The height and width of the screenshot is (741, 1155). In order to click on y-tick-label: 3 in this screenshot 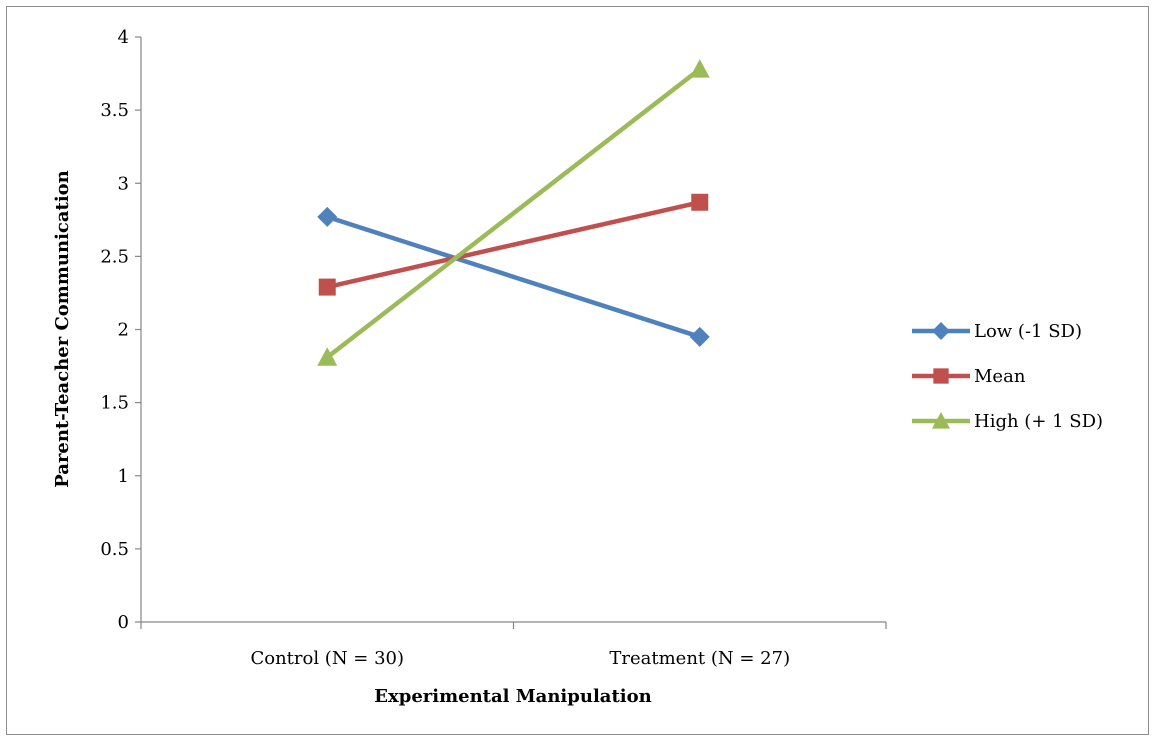, I will do `click(123, 183)`.